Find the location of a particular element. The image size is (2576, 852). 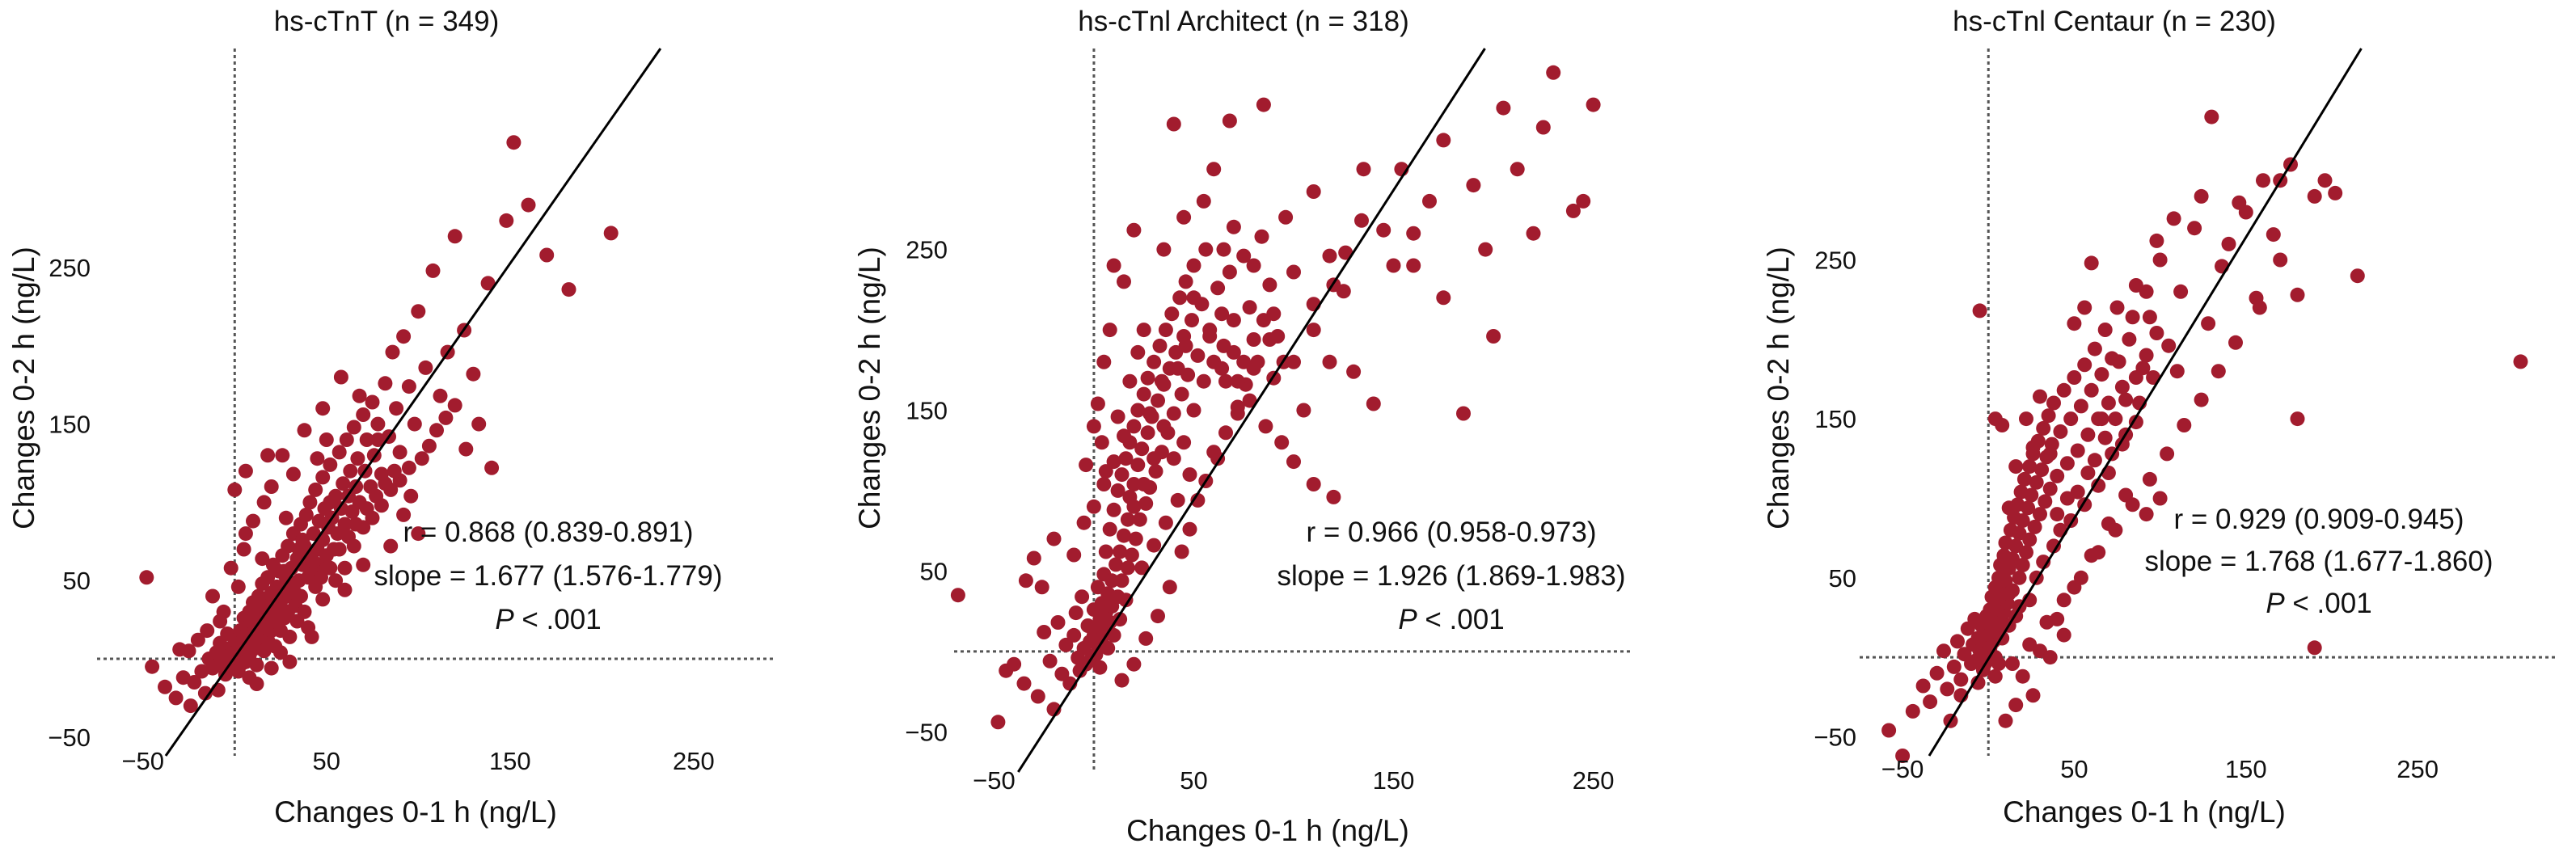

y-tick-label: −50 is located at coordinates (1835, 737).